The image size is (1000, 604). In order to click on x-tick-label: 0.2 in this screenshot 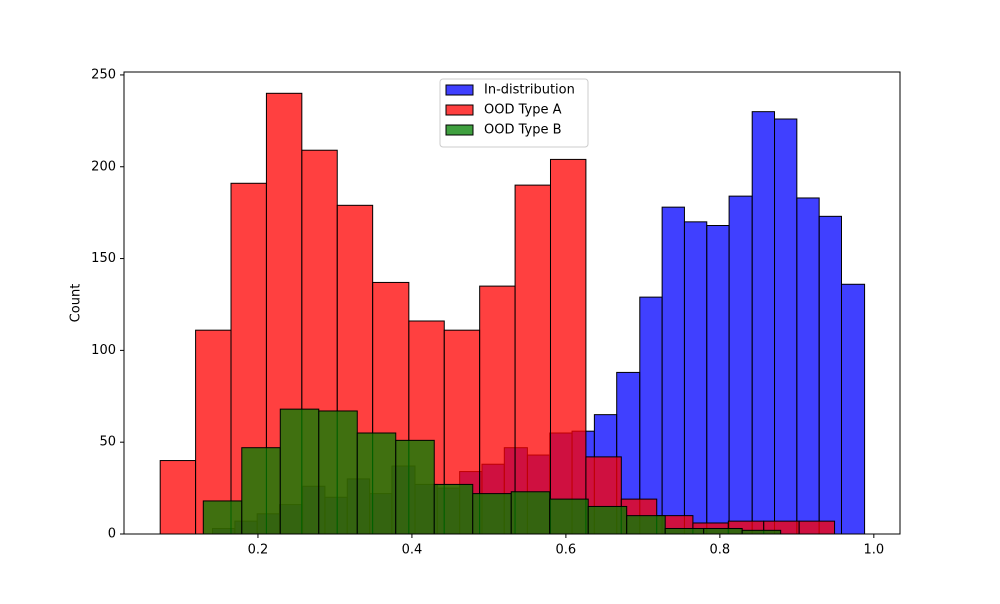, I will do `click(258, 550)`.